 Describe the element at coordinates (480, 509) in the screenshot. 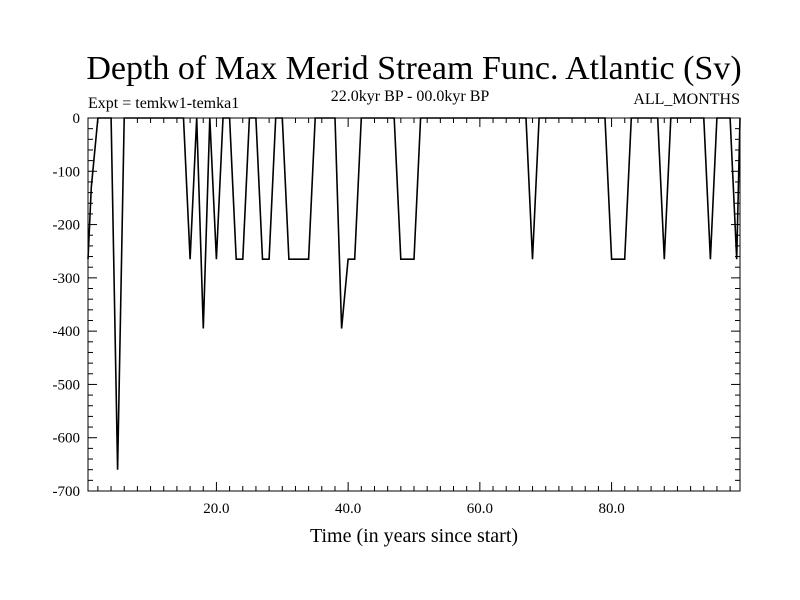

I see `x-tick-label: 60.0` at that location.